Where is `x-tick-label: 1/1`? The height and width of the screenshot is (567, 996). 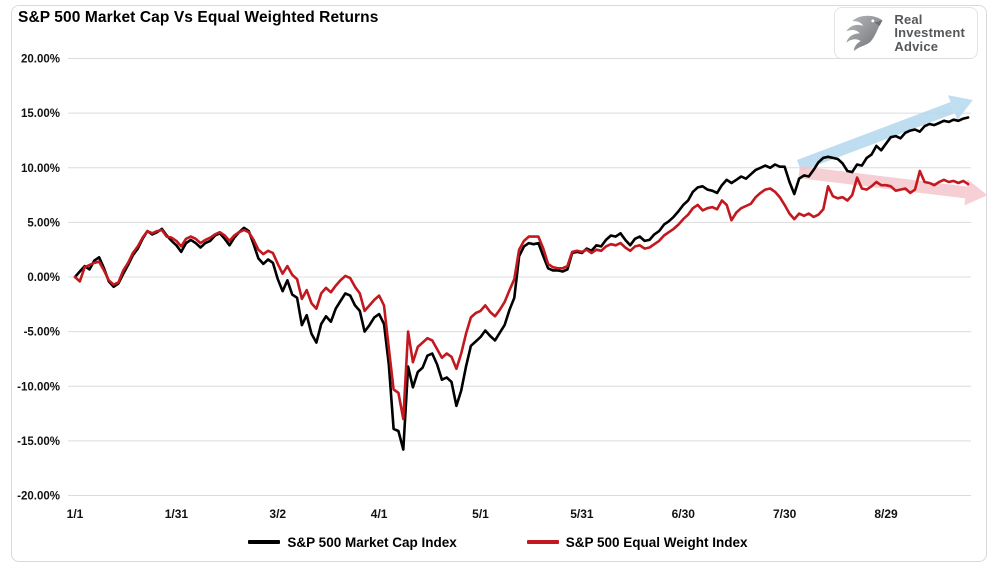
x-tick-label: 1/1 is located at coordinates (75, 514).